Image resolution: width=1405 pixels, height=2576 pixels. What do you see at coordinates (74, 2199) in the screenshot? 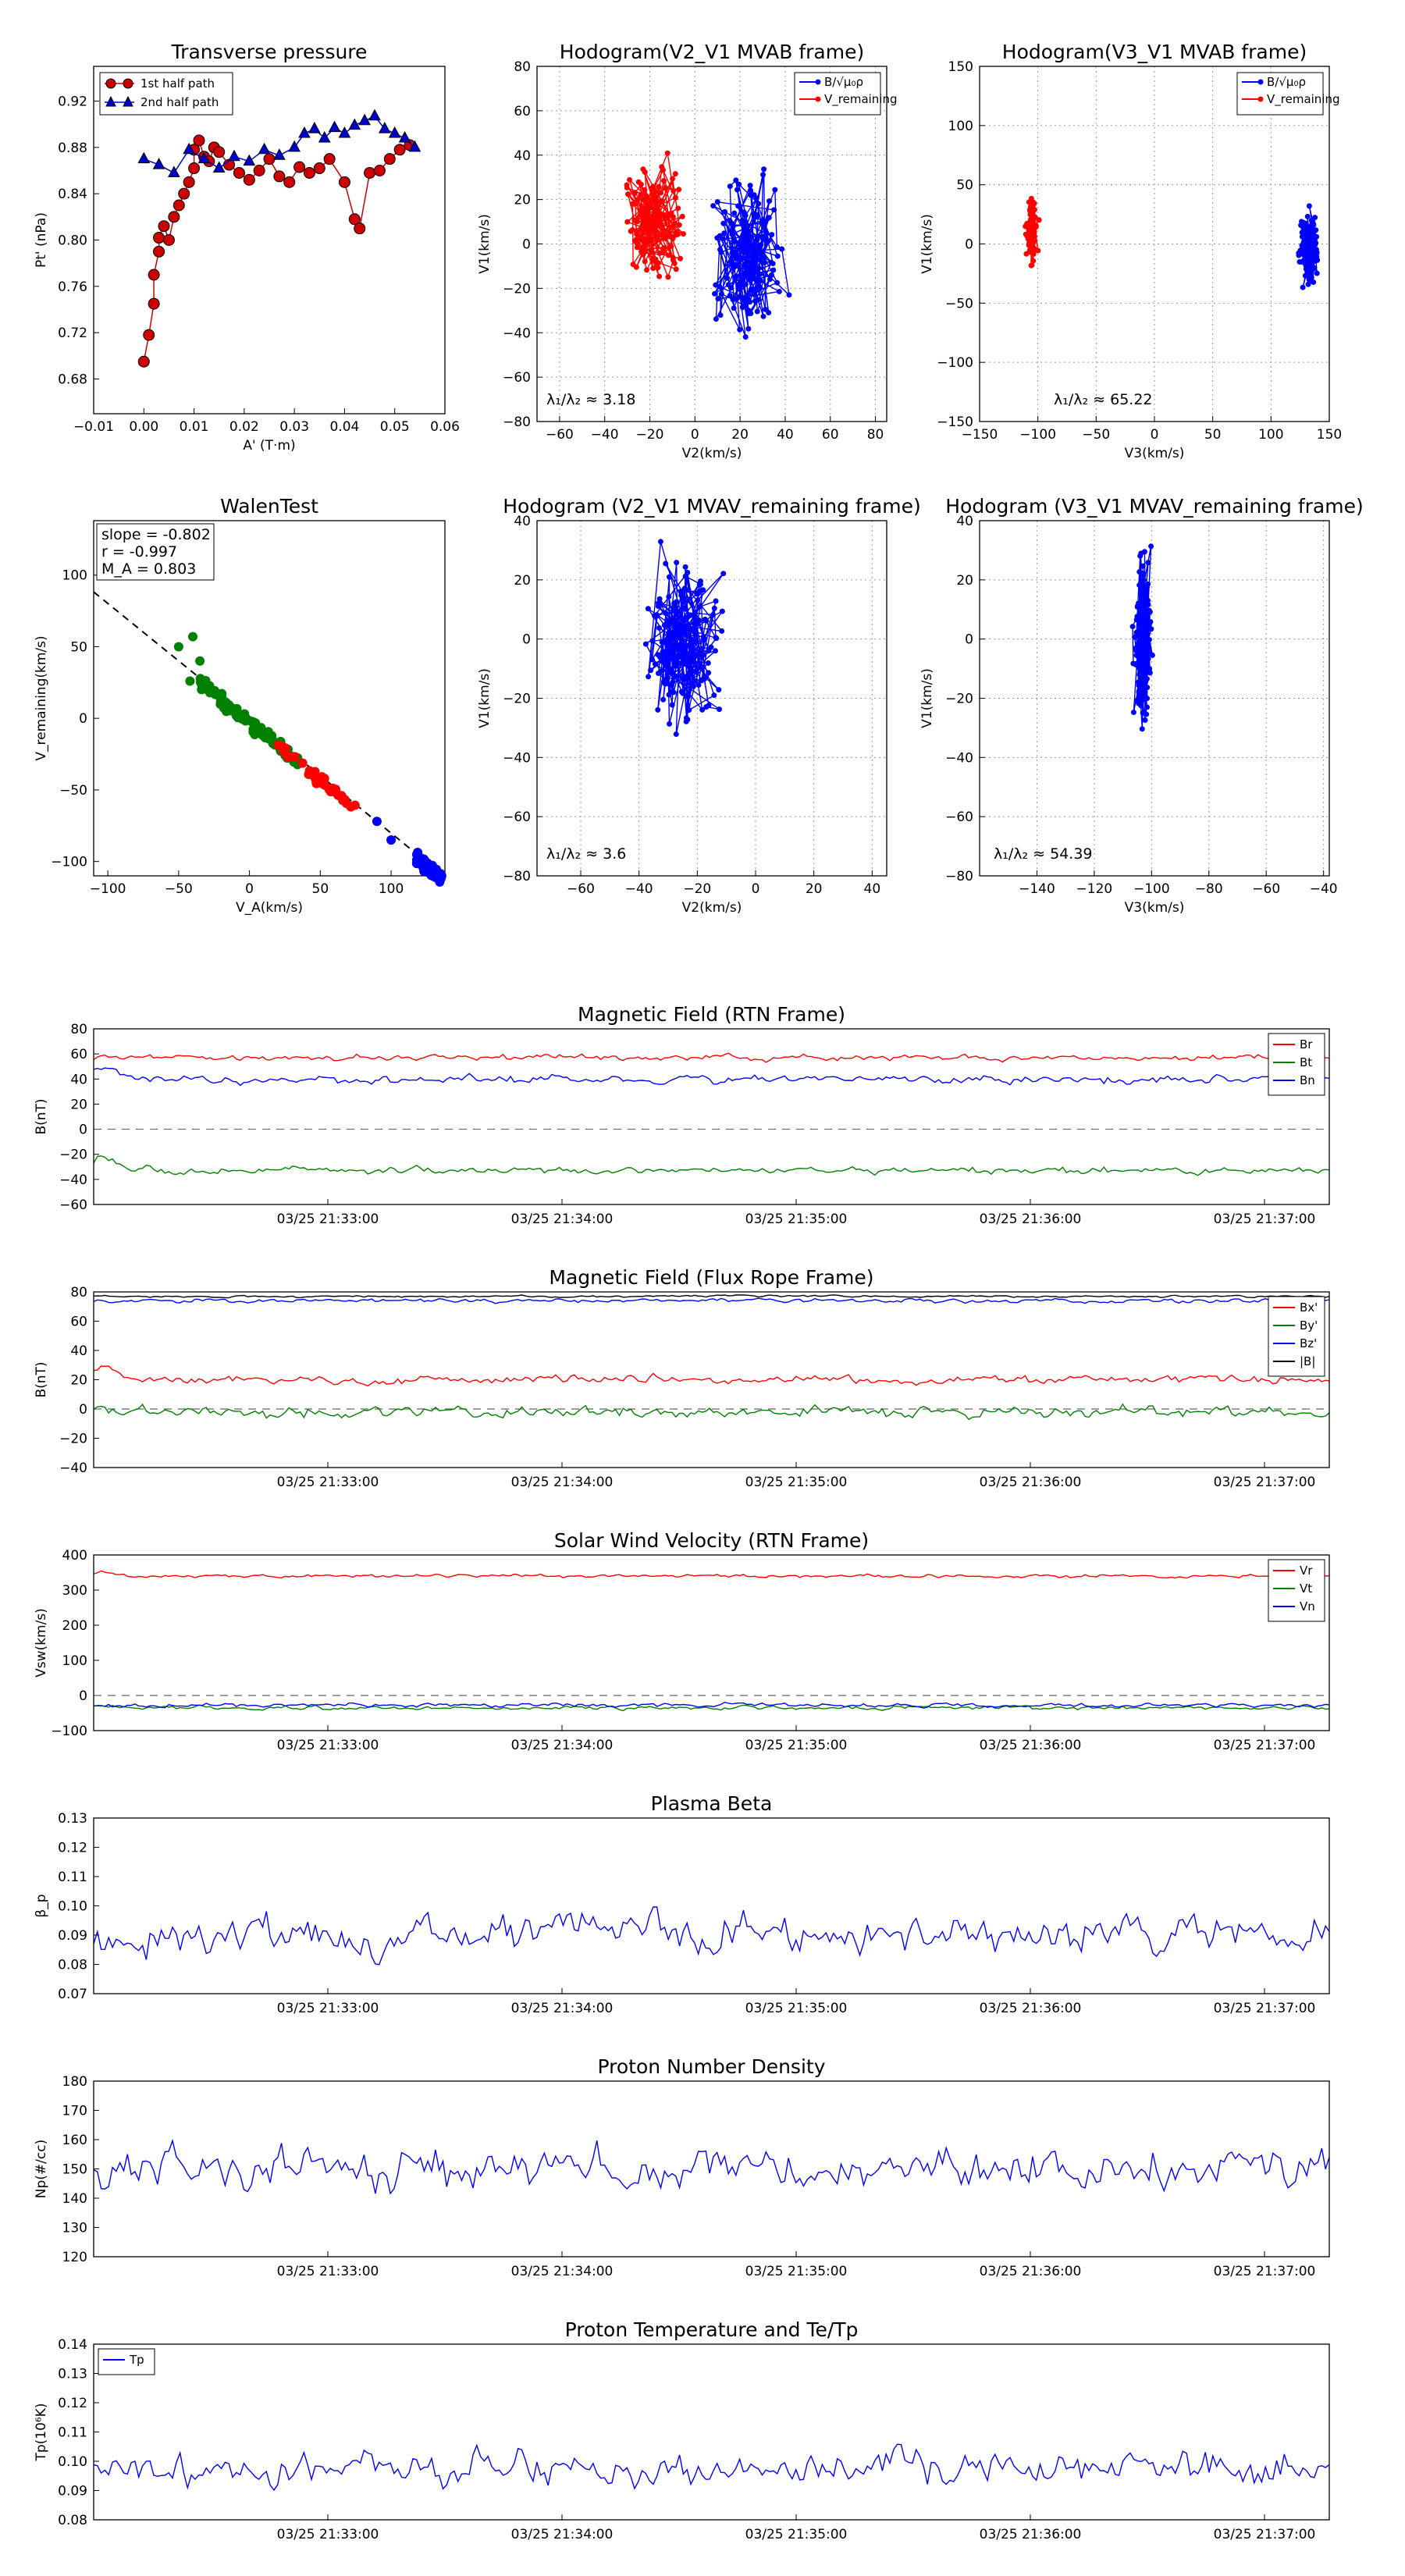
I see `y-tick-label: 140` at bounding box center [74, 2199].